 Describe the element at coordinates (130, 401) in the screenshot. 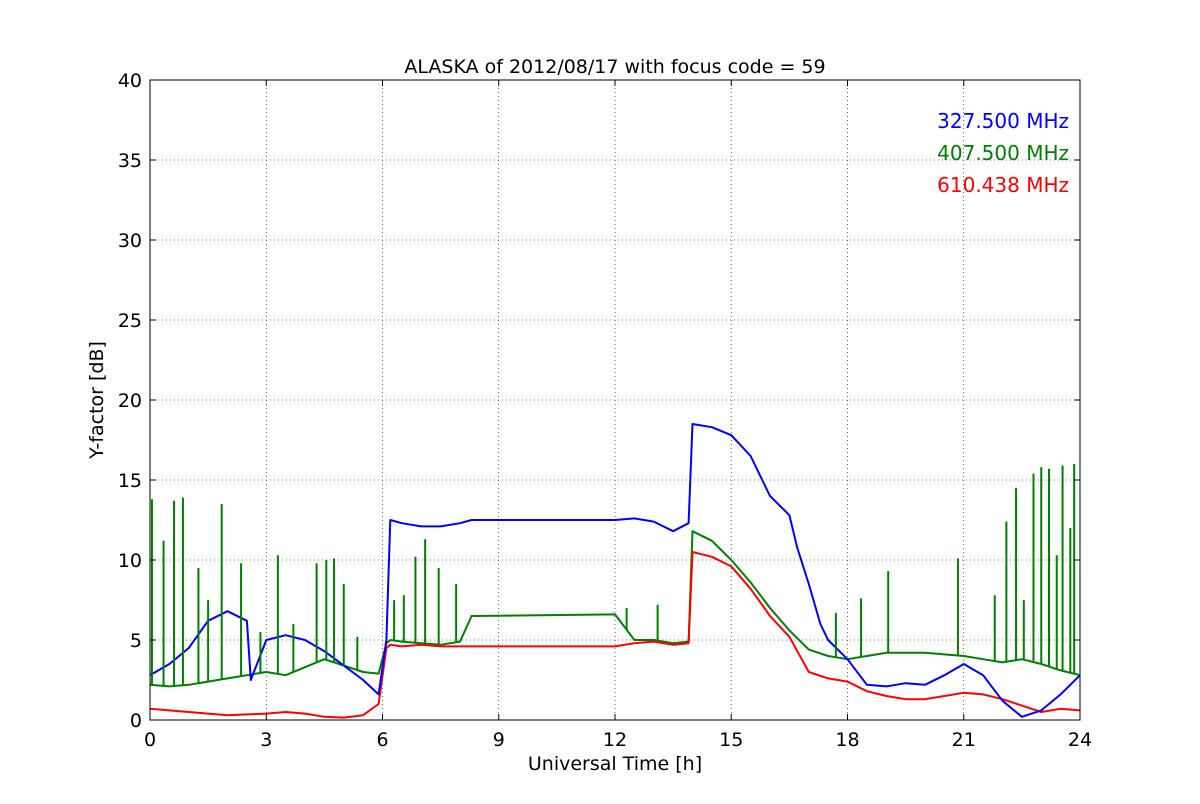

I see `y-tick-label: 20` at that location.